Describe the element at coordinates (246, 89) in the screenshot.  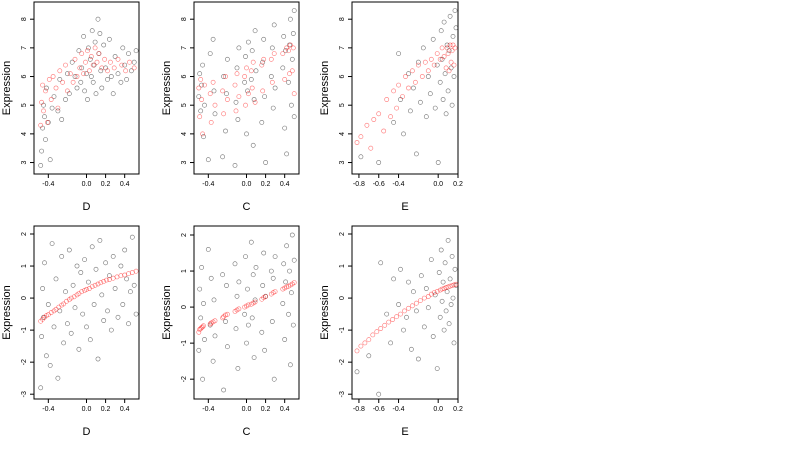
I see `series-red` at that location.